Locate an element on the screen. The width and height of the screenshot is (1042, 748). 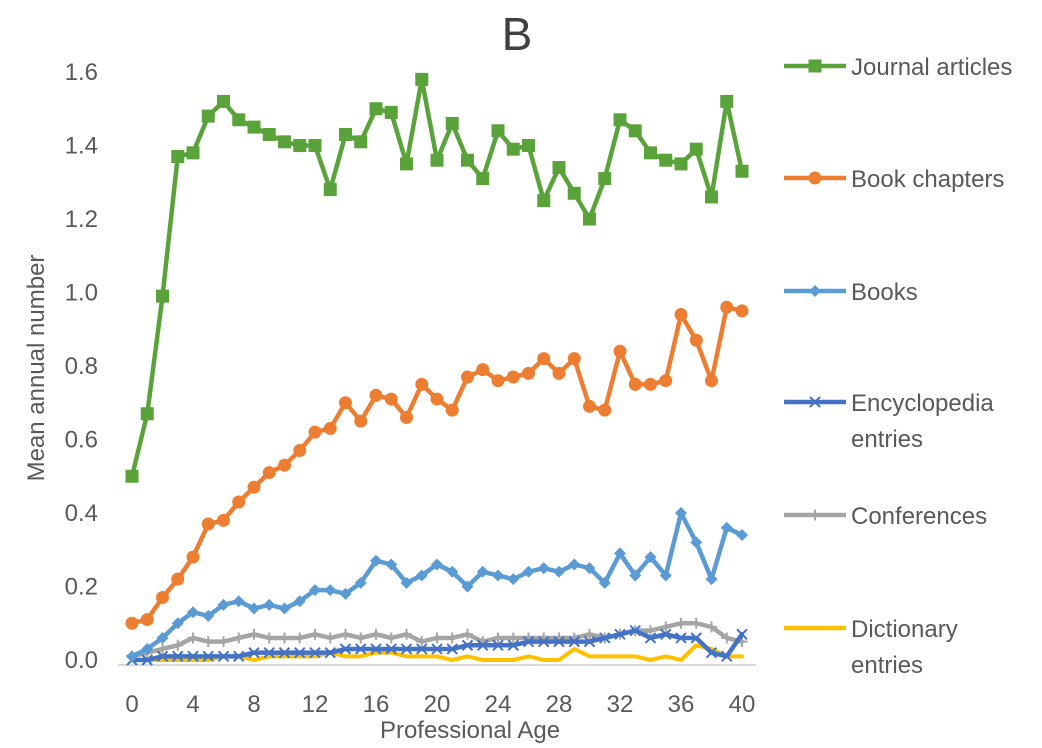
series-conferences is located at coordinates (437, 639).